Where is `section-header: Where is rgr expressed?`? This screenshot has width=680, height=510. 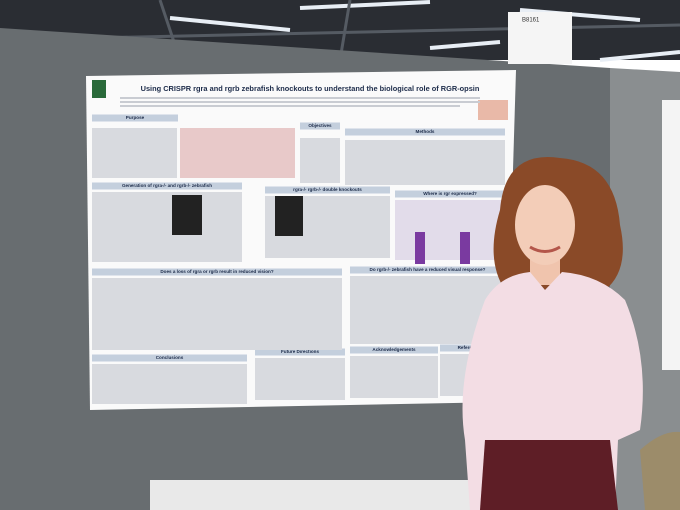 section-header: Where is rgr expressed? is located at coordinates (450, 193).